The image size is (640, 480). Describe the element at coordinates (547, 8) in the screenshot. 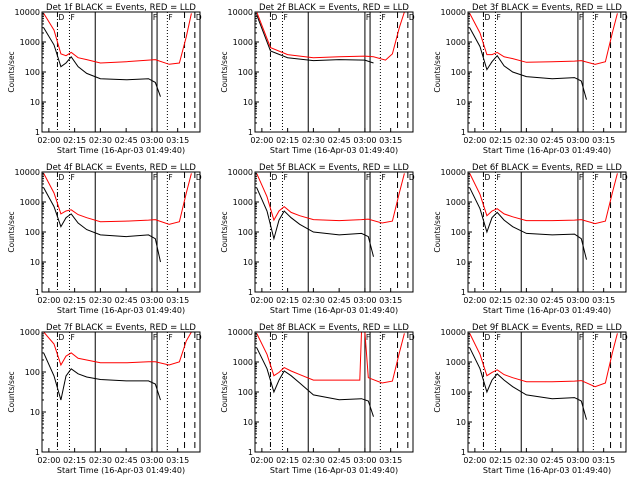

I see `panel-title: Det 3f BLACK = Events, RED = LLD` at that location.